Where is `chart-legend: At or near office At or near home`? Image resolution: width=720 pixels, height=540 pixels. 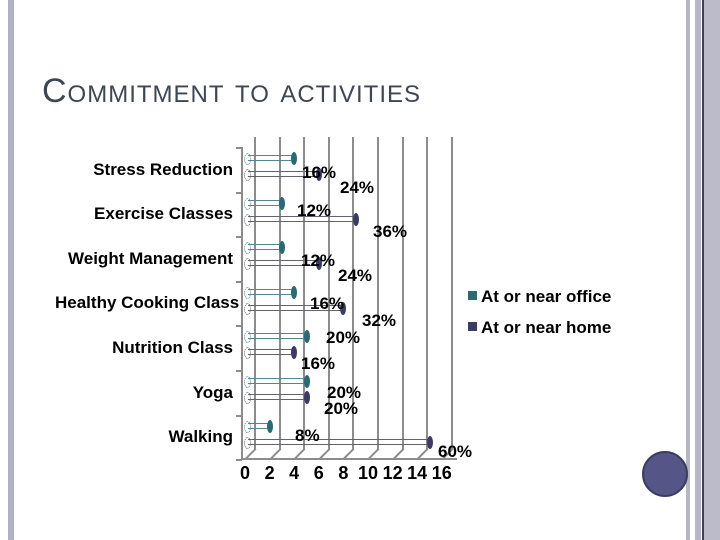 chart-legend: At or near office At or near home is located at coordinates (539, 318).